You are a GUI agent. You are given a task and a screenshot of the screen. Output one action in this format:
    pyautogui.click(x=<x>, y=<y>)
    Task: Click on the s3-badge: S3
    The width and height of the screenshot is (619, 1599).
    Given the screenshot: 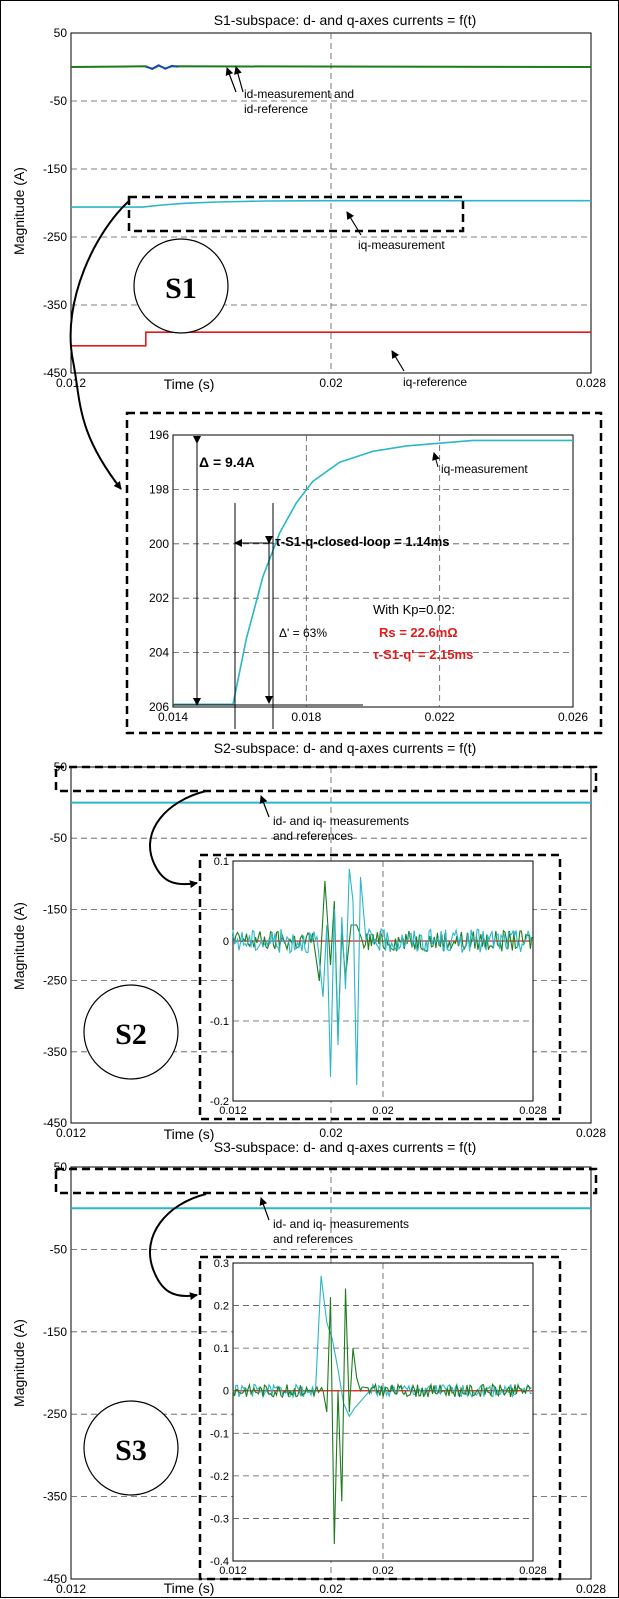 What is the action you would take?
    pyautogui.click(x=131, y=1450)
    